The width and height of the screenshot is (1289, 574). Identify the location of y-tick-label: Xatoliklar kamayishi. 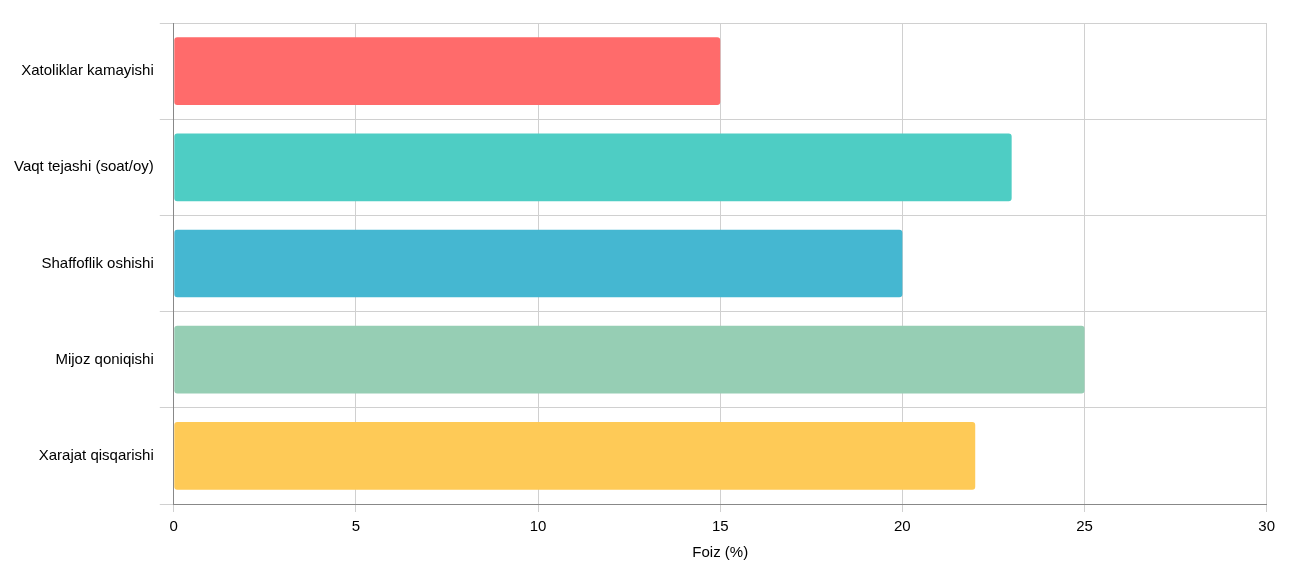
(87, 70).